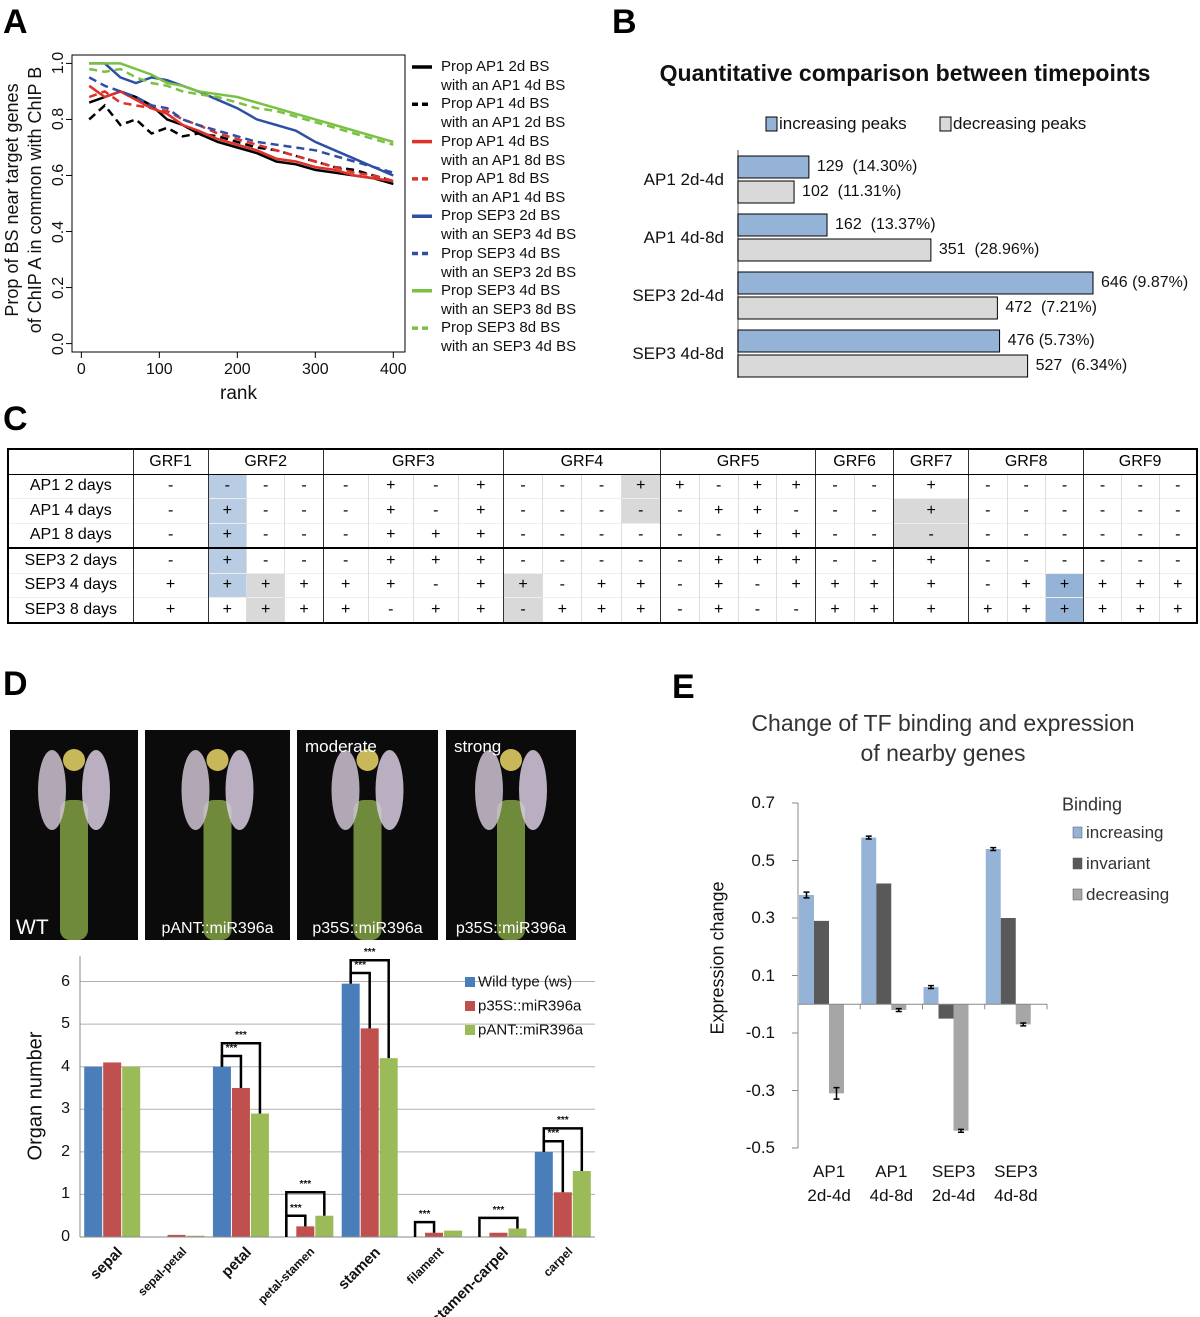 The height and width of the screenshot is (1317, 1200). What do you see at coordinates (602, 610) in the screenshot?
I see `table-row: SEP3 8 days + + + + + - + + - + + + - + - - + + + + + + + + +` at bounding box center [602, 610].